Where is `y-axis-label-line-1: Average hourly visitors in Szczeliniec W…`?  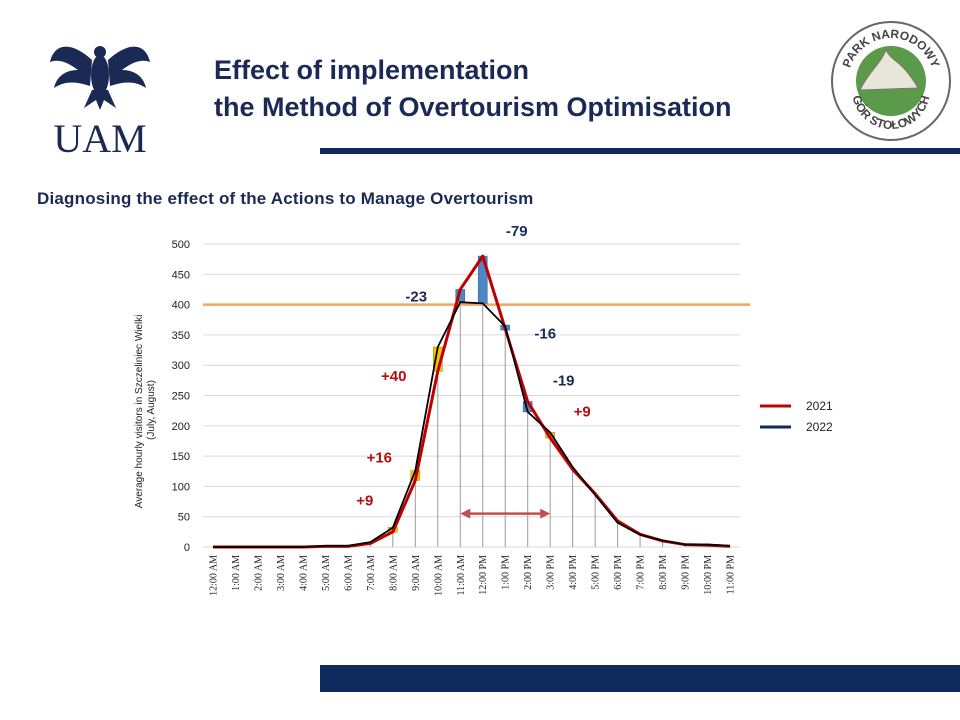
y-axis-label-line-1: Average hourly visitors in Szczeliniec W… is located at coordinates (139, 412).